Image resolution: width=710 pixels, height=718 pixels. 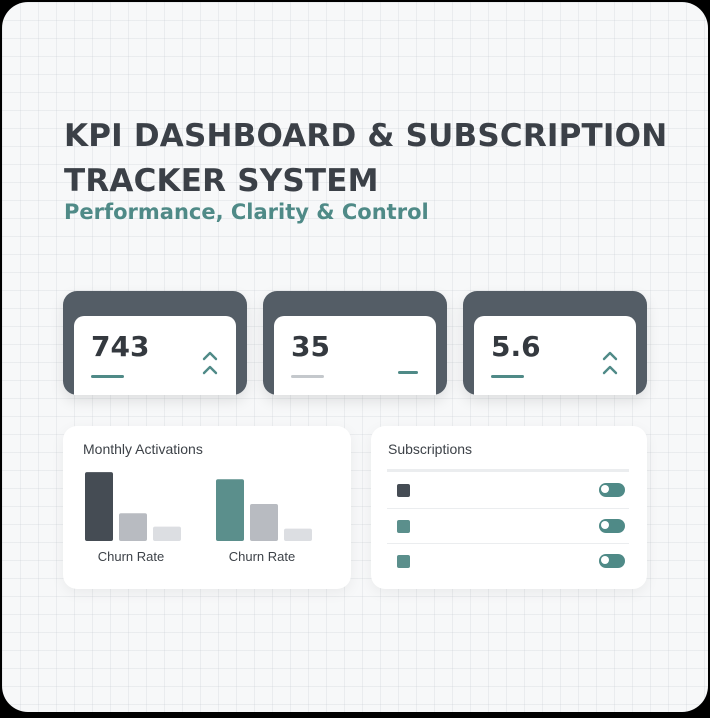 I want to click on kpi-card-body: 743, so click(x=155, y=355).